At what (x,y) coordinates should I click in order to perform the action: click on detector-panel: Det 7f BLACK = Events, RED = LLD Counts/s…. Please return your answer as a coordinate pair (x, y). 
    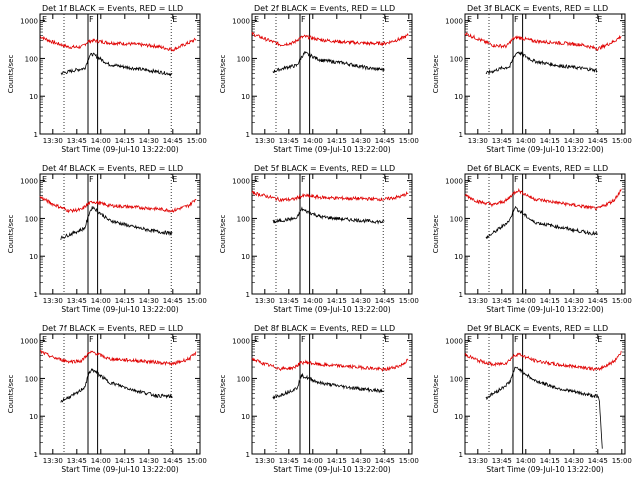
    Looking at the image, I should click on (107, 399).